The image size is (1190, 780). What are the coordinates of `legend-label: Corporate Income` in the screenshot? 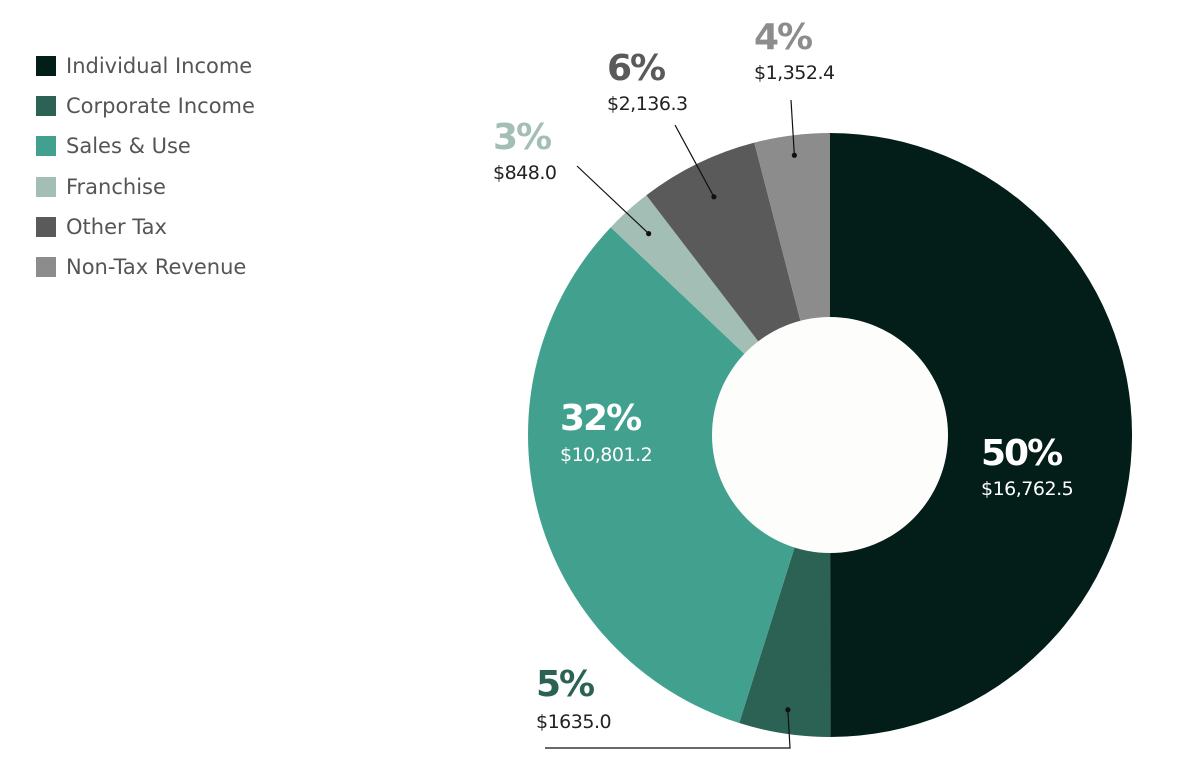 It's located at (160, 106).